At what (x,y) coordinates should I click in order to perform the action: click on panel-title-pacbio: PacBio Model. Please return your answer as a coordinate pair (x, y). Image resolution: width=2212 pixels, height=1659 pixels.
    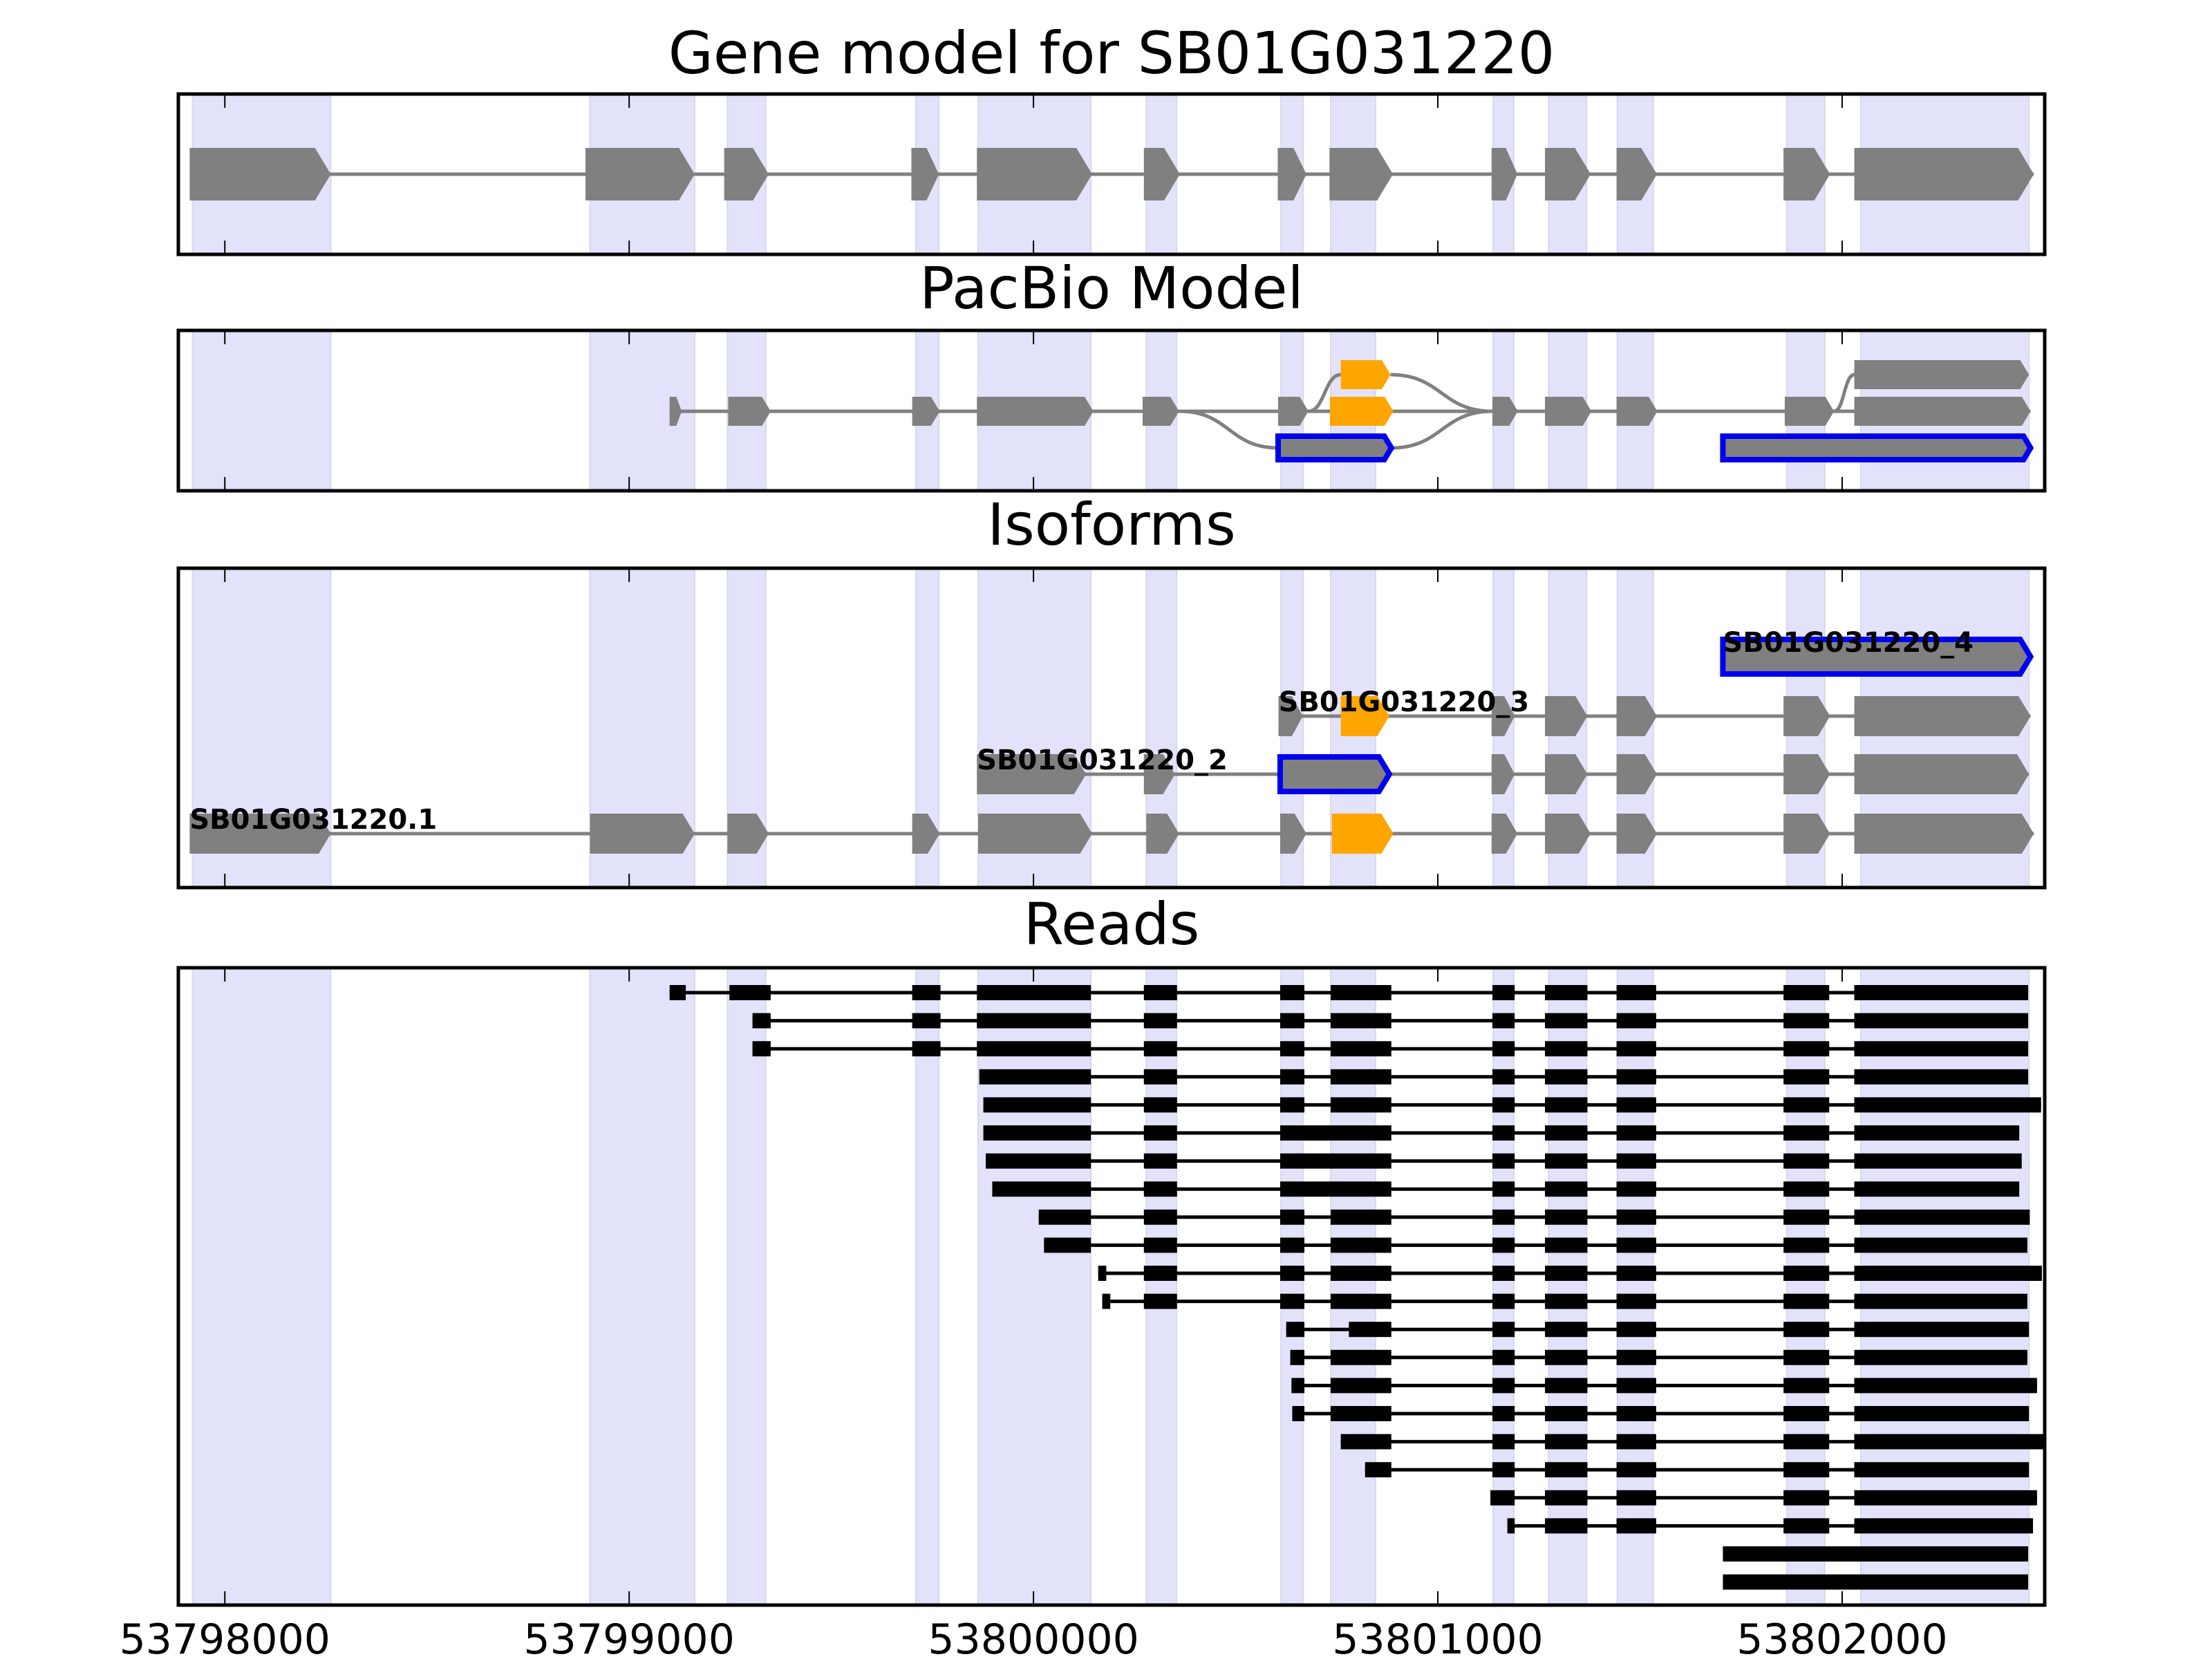
    Looking at the image, I should click on (1111, 288).